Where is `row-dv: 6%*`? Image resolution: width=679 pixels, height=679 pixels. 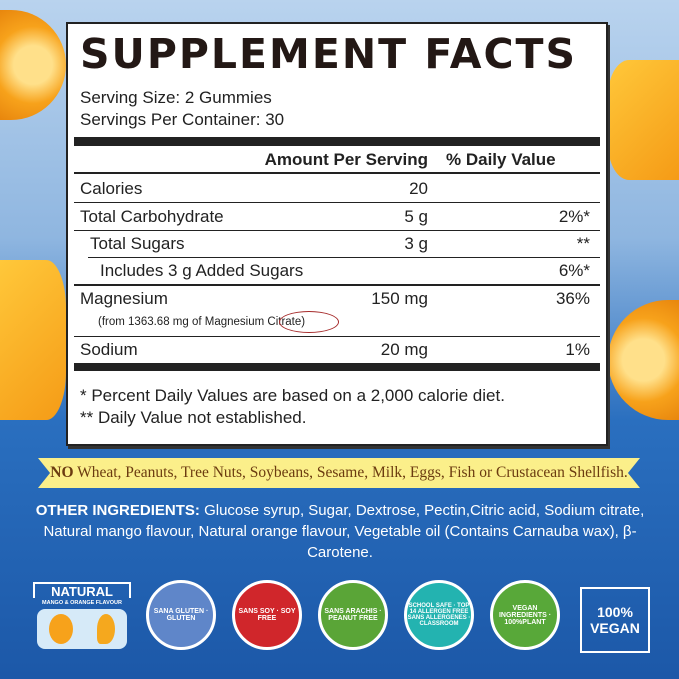
row-dv: 6%* is located at coordinates (574, 270).